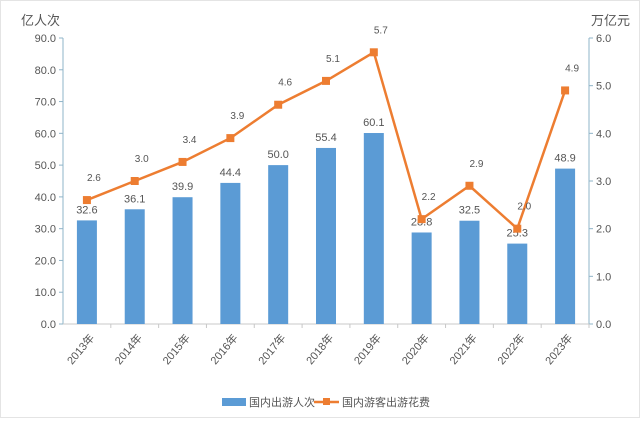 Image resolution: width=640 pixels, height=424 pixels. Describe the element at coordinates (429, 197) in the screenshot. I see `line-value-label: 2.2` at that location.